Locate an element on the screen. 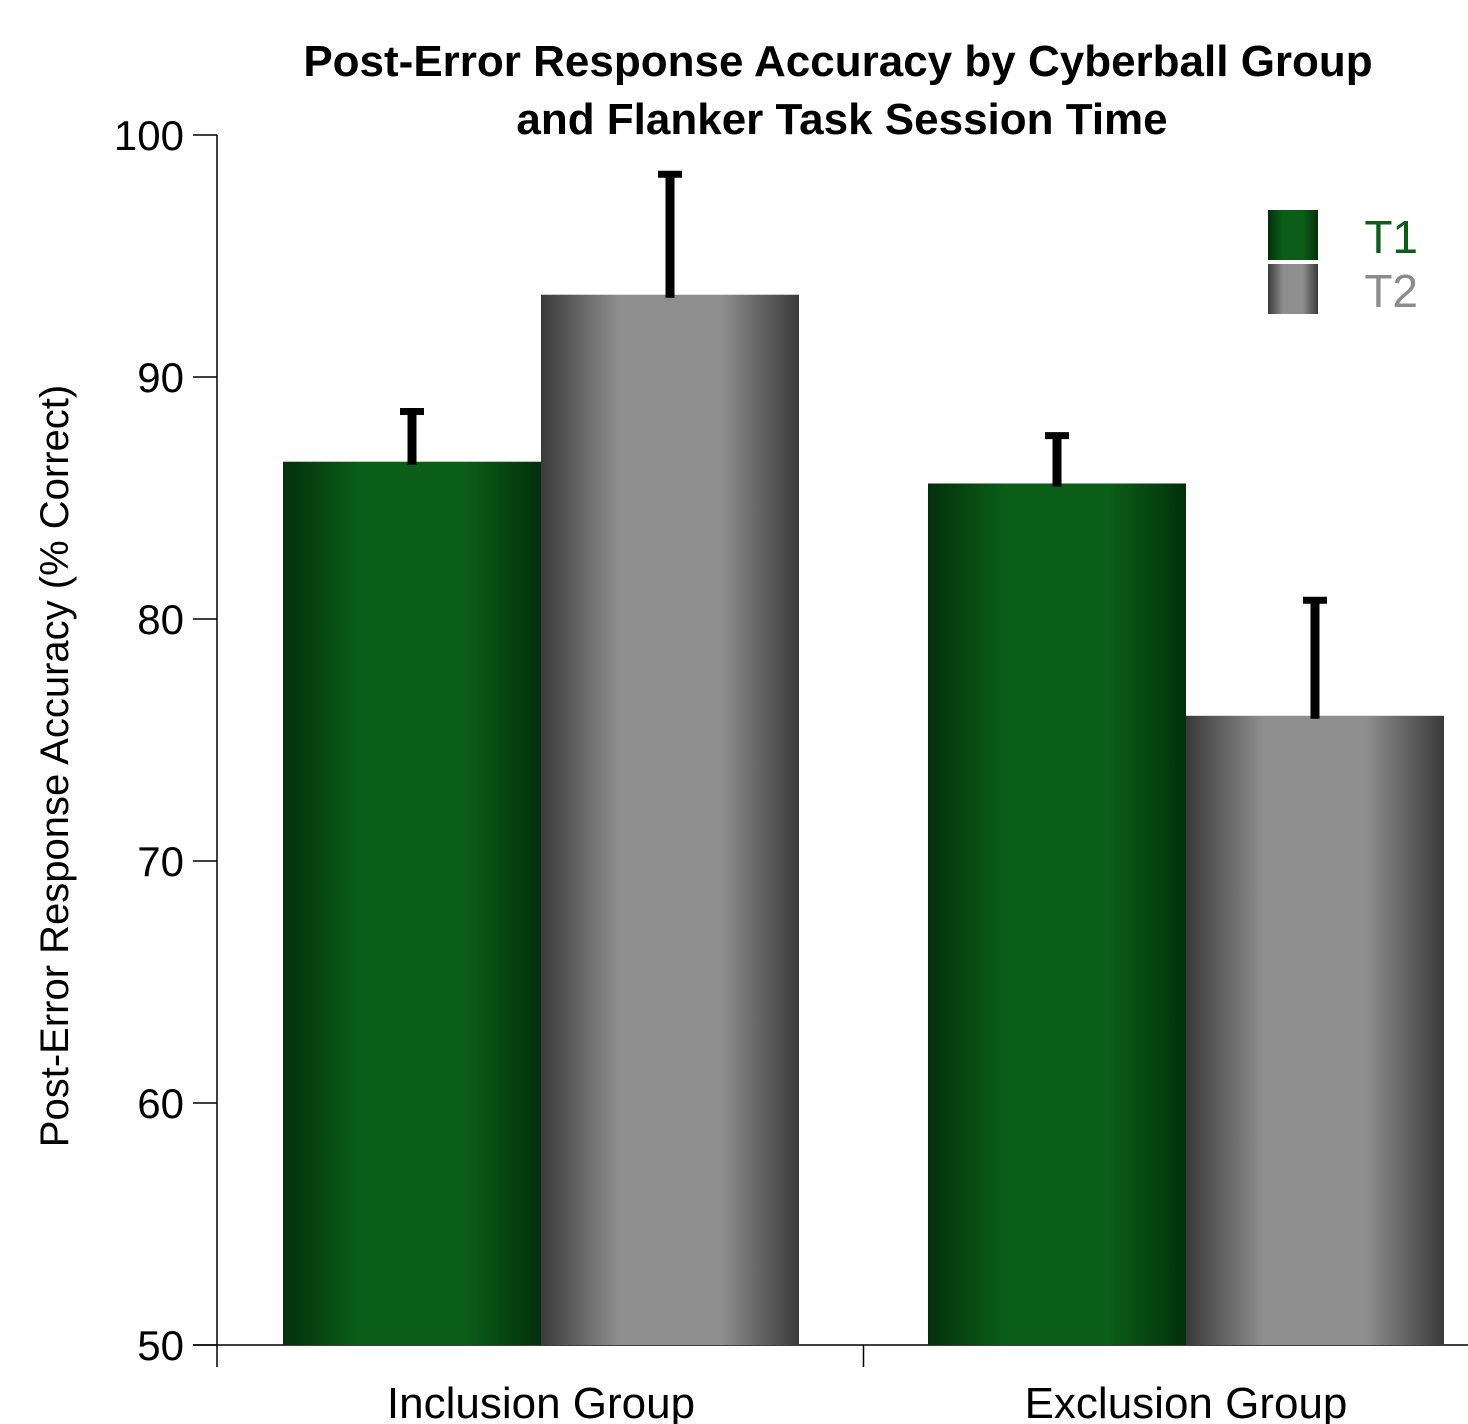  y-tick-label: 70 is located at coordinates (160, 861).